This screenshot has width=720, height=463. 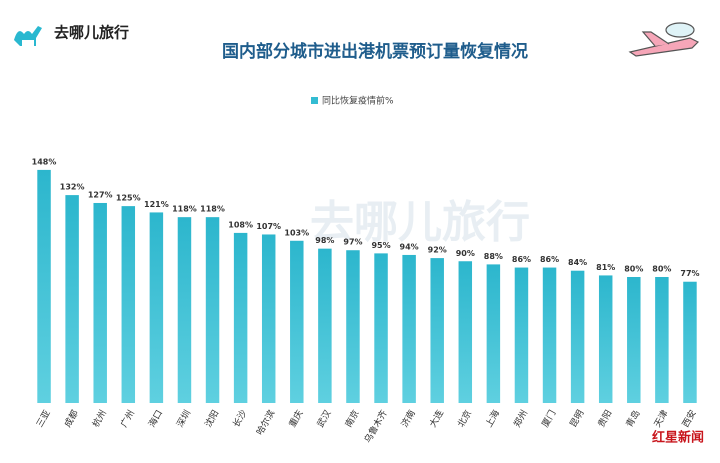 I want to click on x-tick-label: 三亚, so click(x=43, y=418).